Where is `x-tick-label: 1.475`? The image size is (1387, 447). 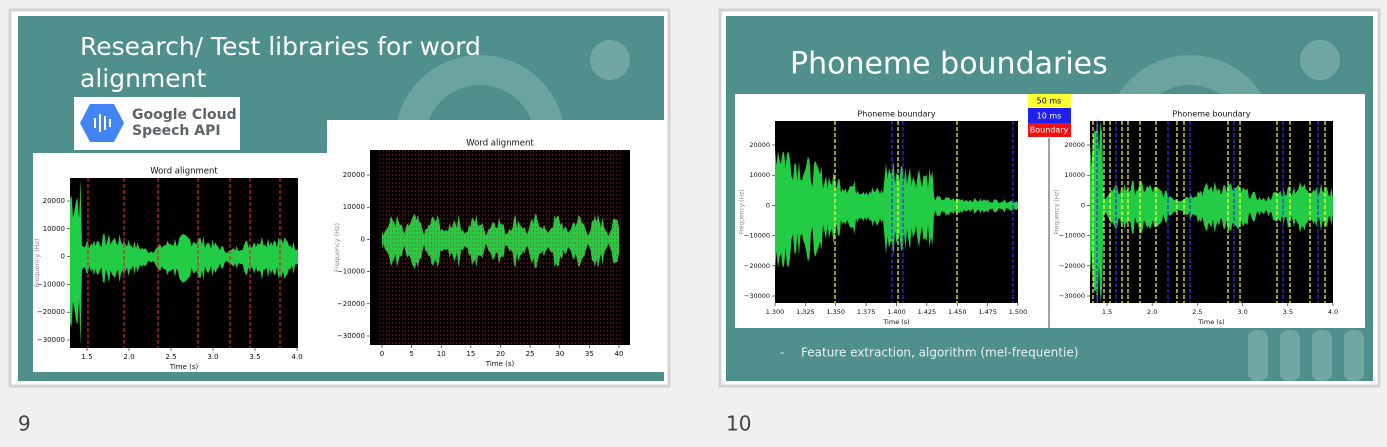 x-tick-label: 1.475 is located at coordinates (987, 312).